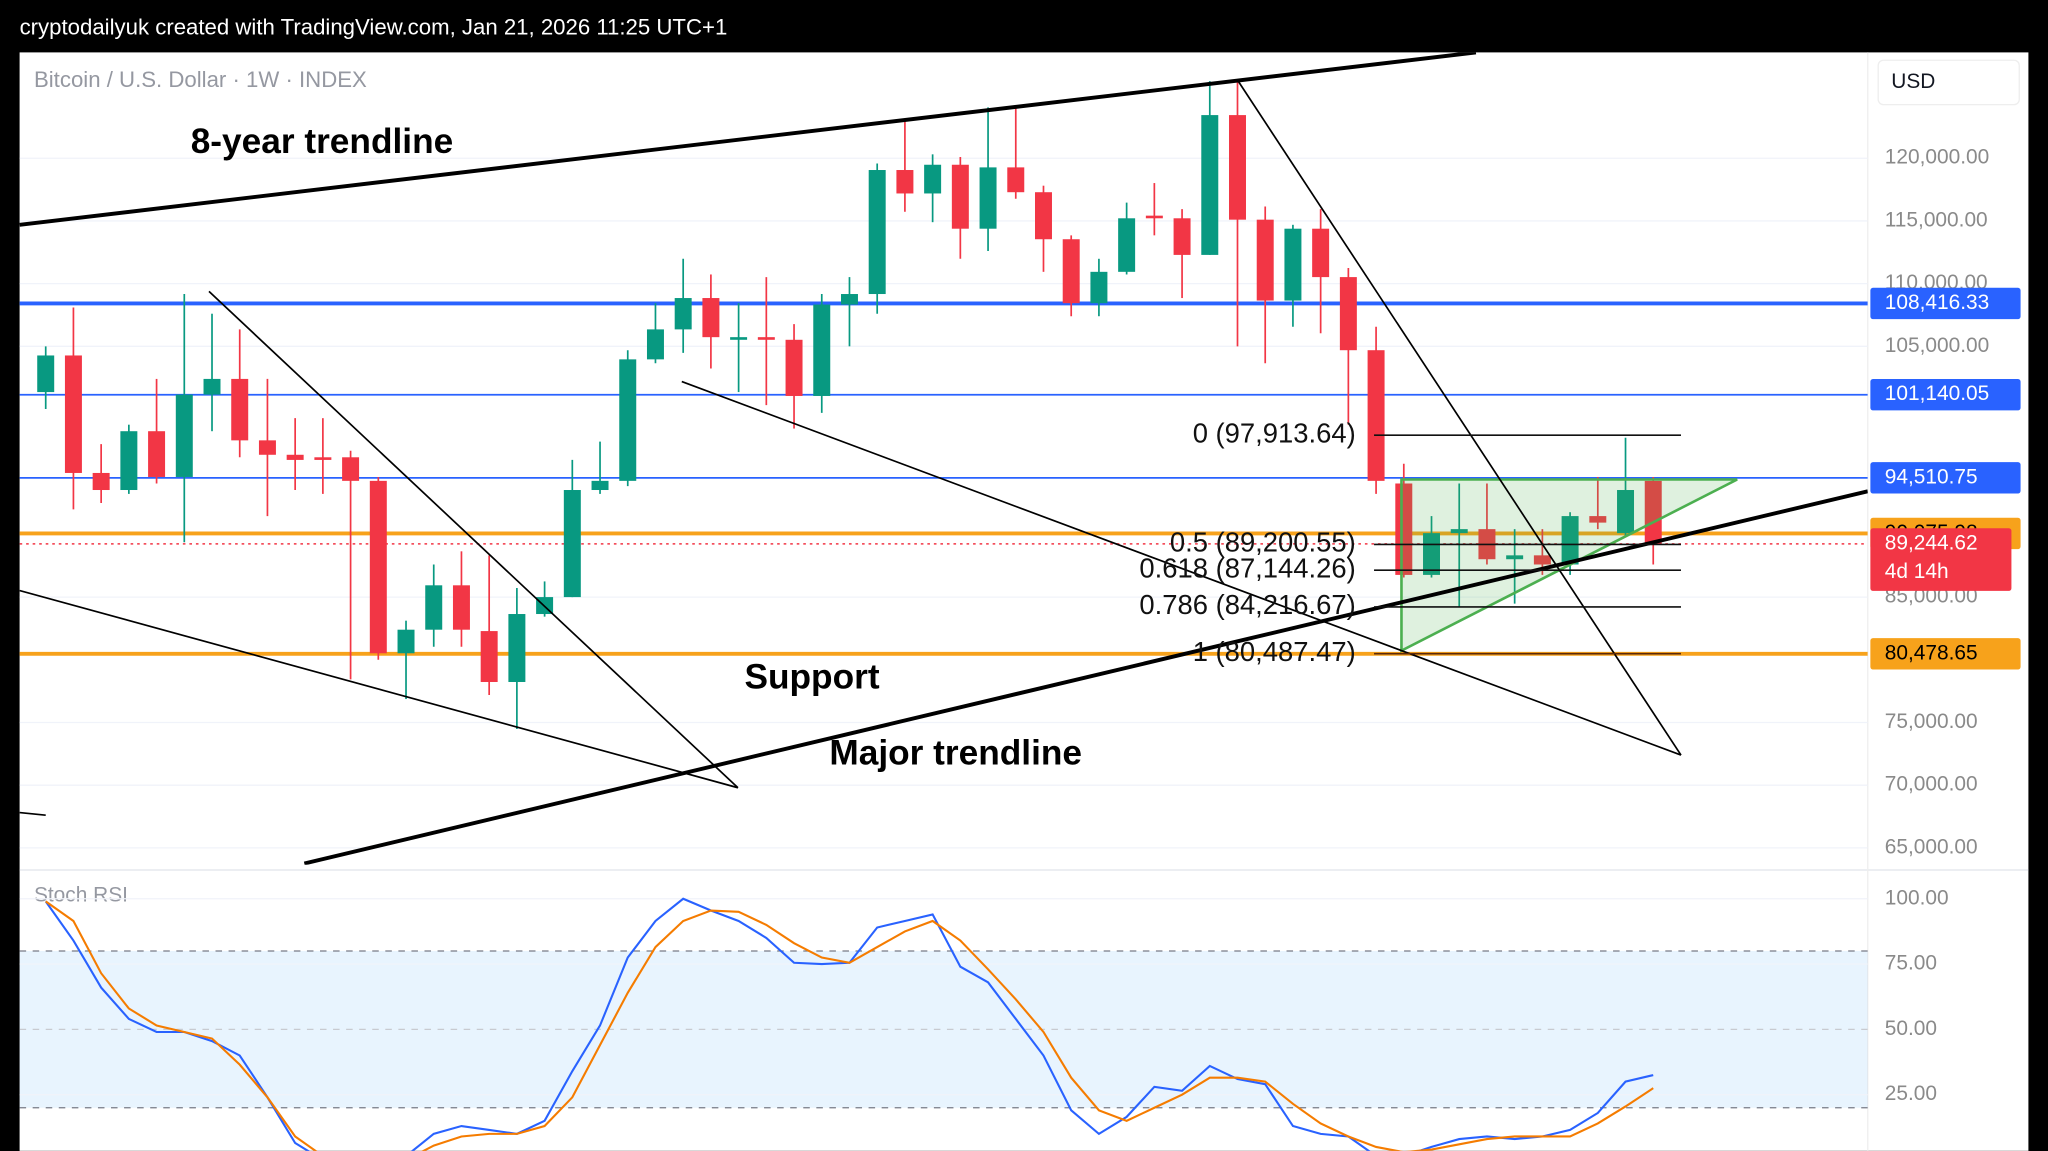 This screenshot has height=1151, width=2048. What do you see at coordinates (1569, 565) in the screenshot?
I see `triangle-pattern` at bounding box center [1569, 565].